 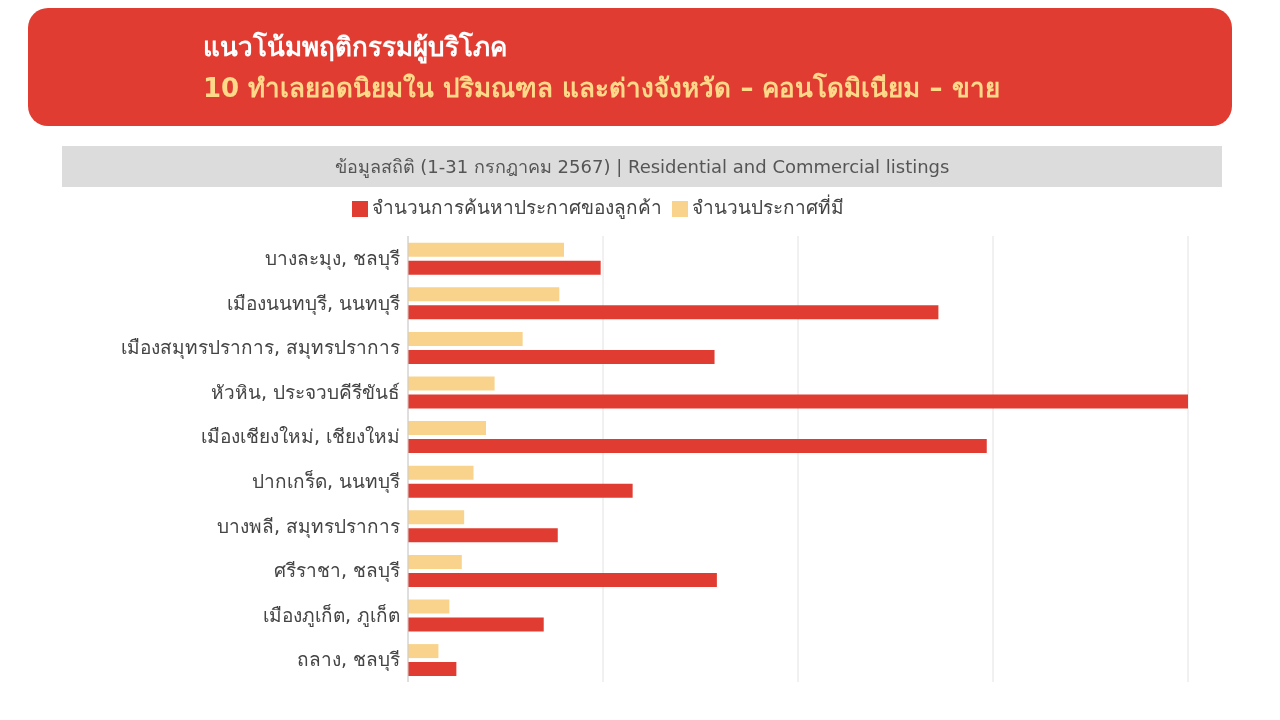 I want to click on y-tick-label: บางพลี, สมุทรปราการ, so click(x=308, y=526).